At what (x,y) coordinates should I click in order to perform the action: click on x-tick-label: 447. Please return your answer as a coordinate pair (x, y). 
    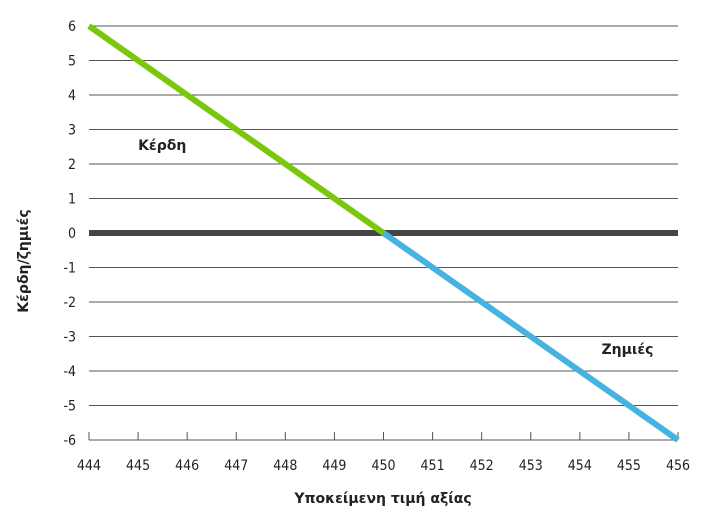
    Looking at the image, I should click on (236, 466).